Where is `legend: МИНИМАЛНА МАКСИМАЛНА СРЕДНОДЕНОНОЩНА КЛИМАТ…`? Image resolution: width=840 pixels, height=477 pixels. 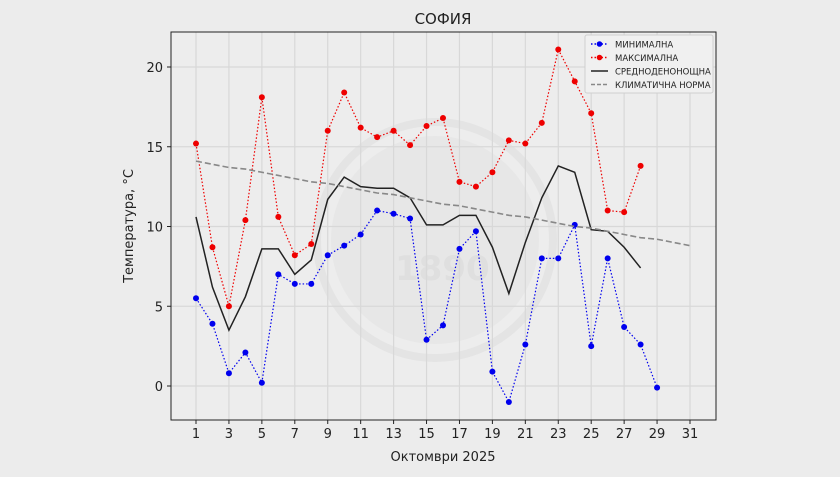
legend: МИНИМАЛНА МАКСИМАЛНА СРЕДНОДЕНОНОЩНА КЛИМАТ… is located at coordinates (649, 64).